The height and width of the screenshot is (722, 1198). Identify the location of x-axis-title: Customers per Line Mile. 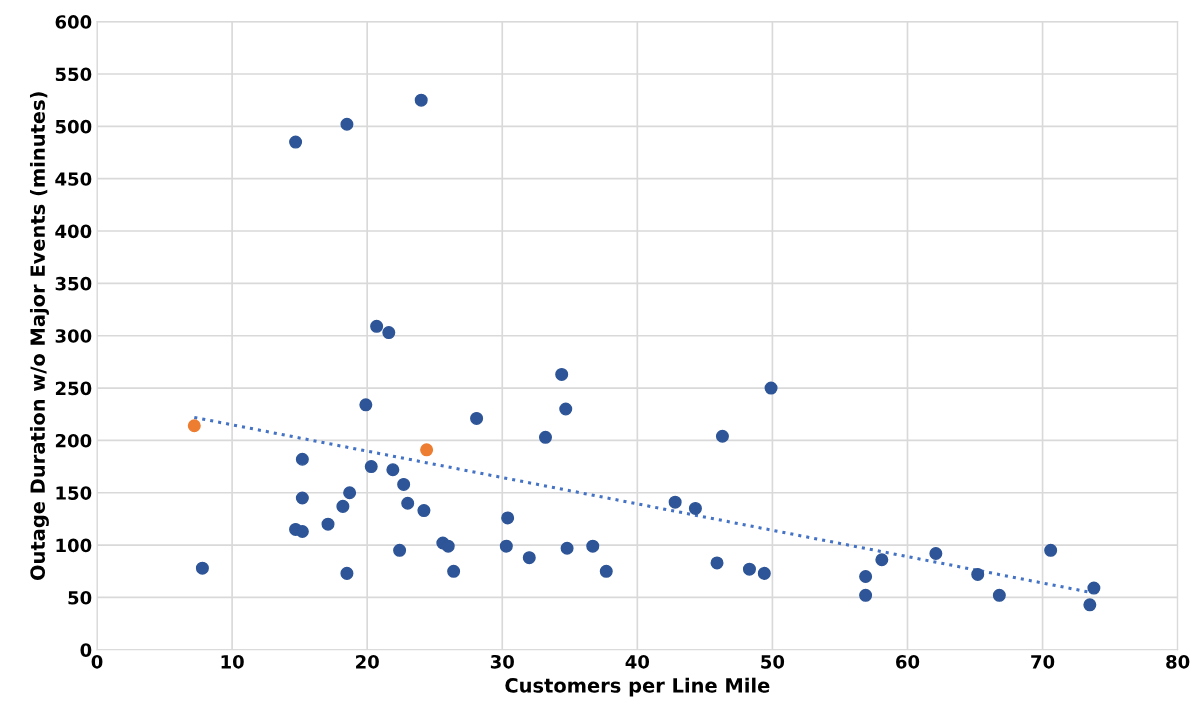
(637, 687).